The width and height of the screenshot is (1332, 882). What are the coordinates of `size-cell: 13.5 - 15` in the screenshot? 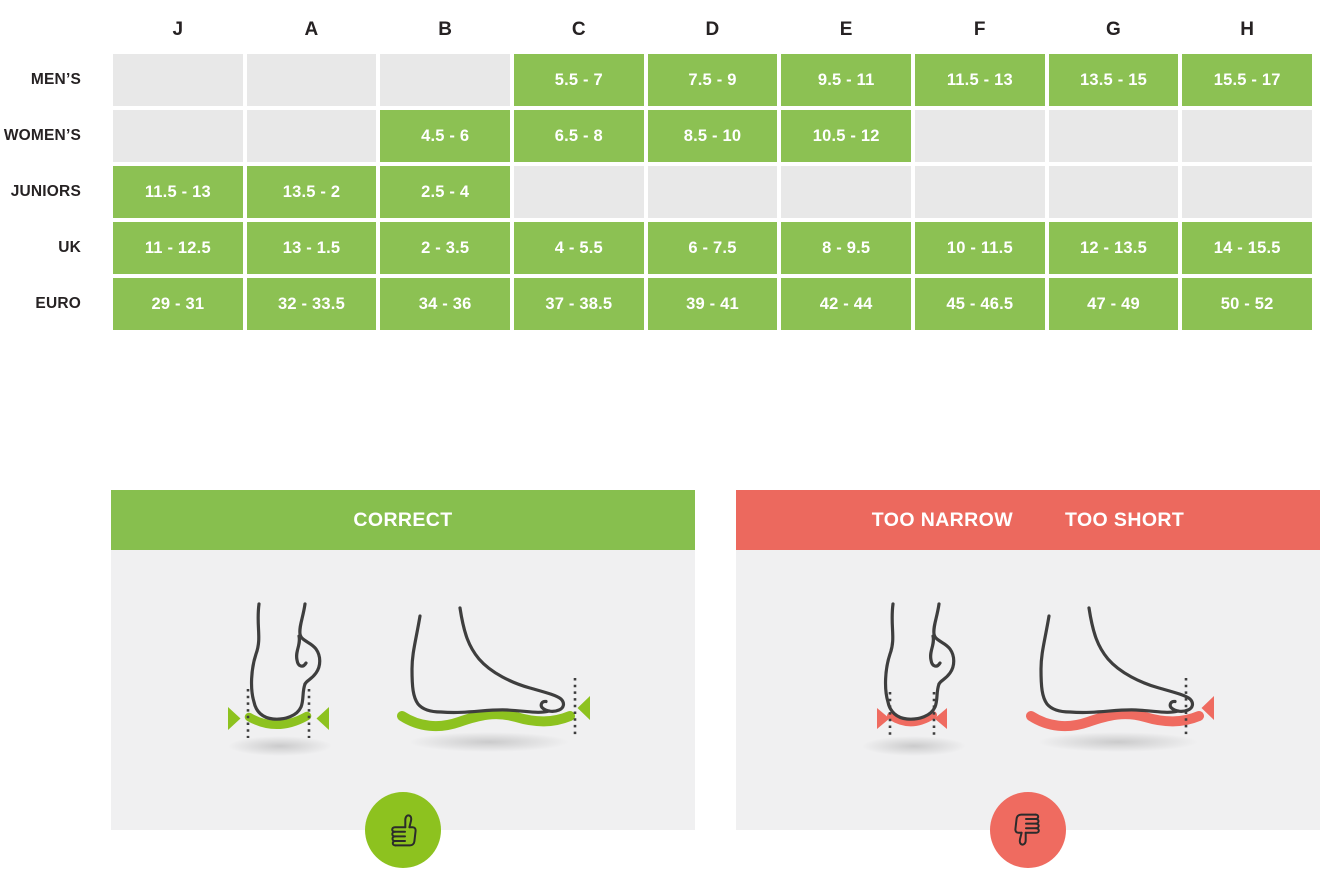 It's located at (1113, 80).